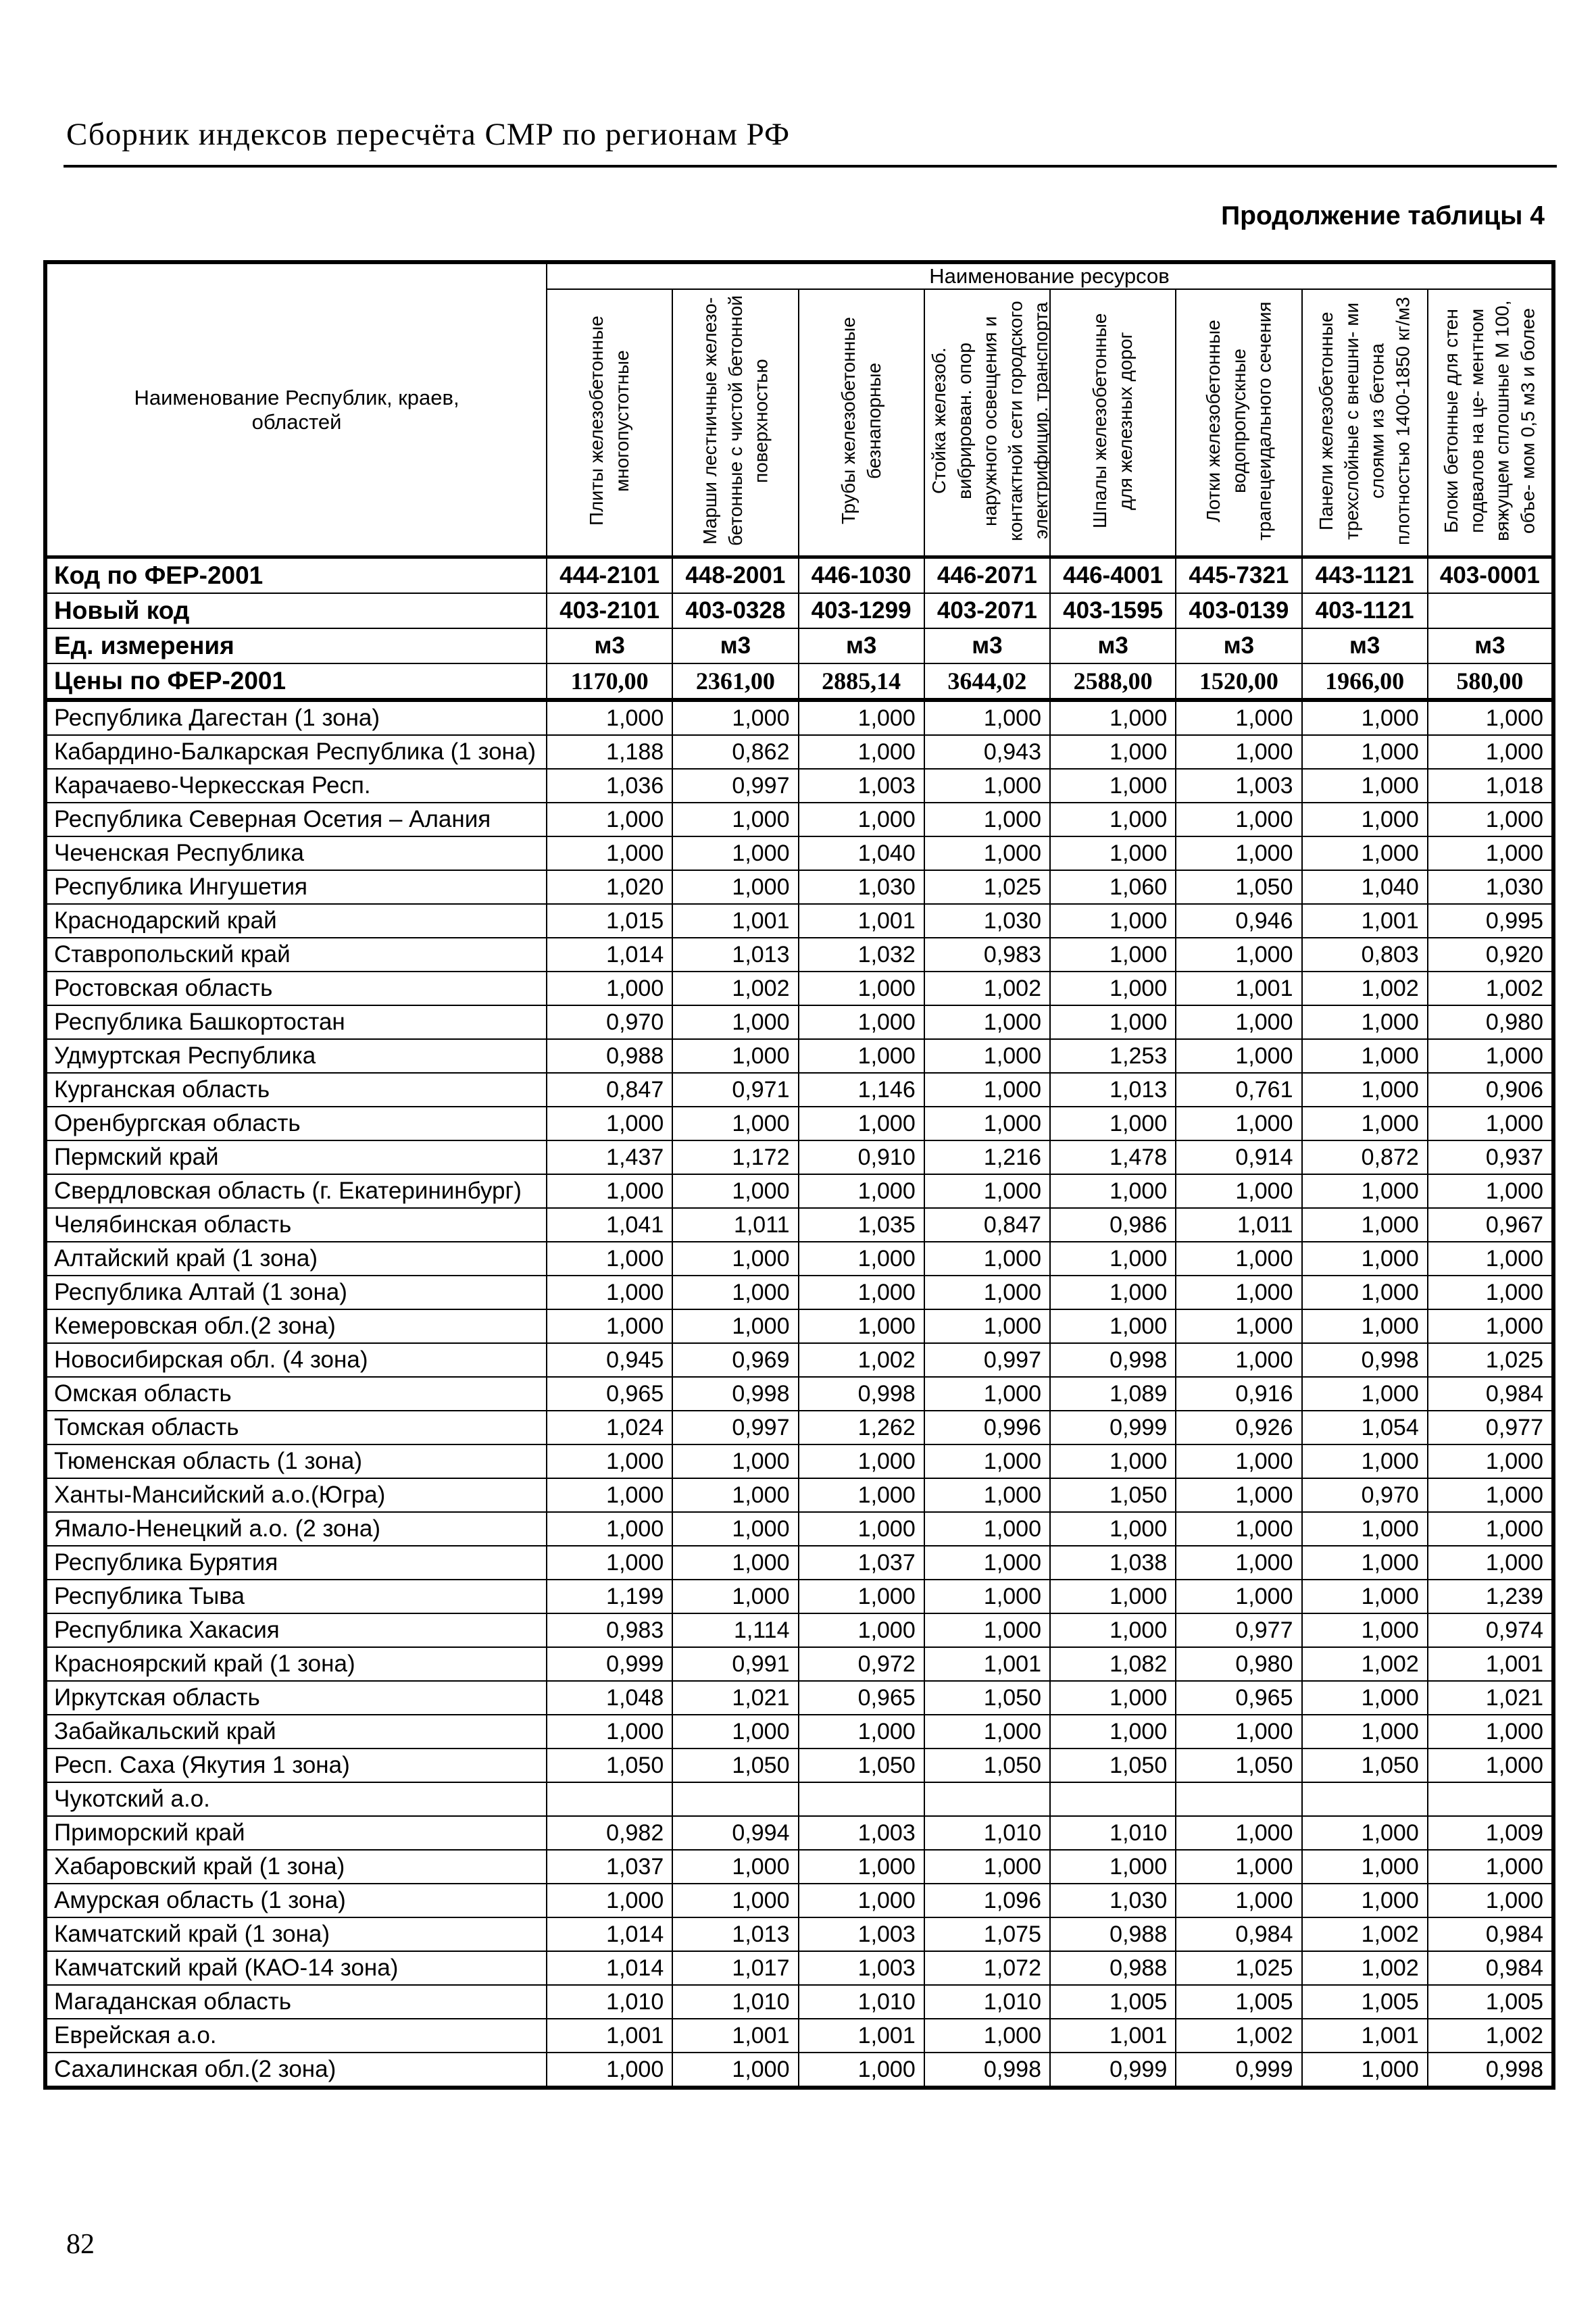  I want to click on value-cell: 0,970, so click(610, 1023).